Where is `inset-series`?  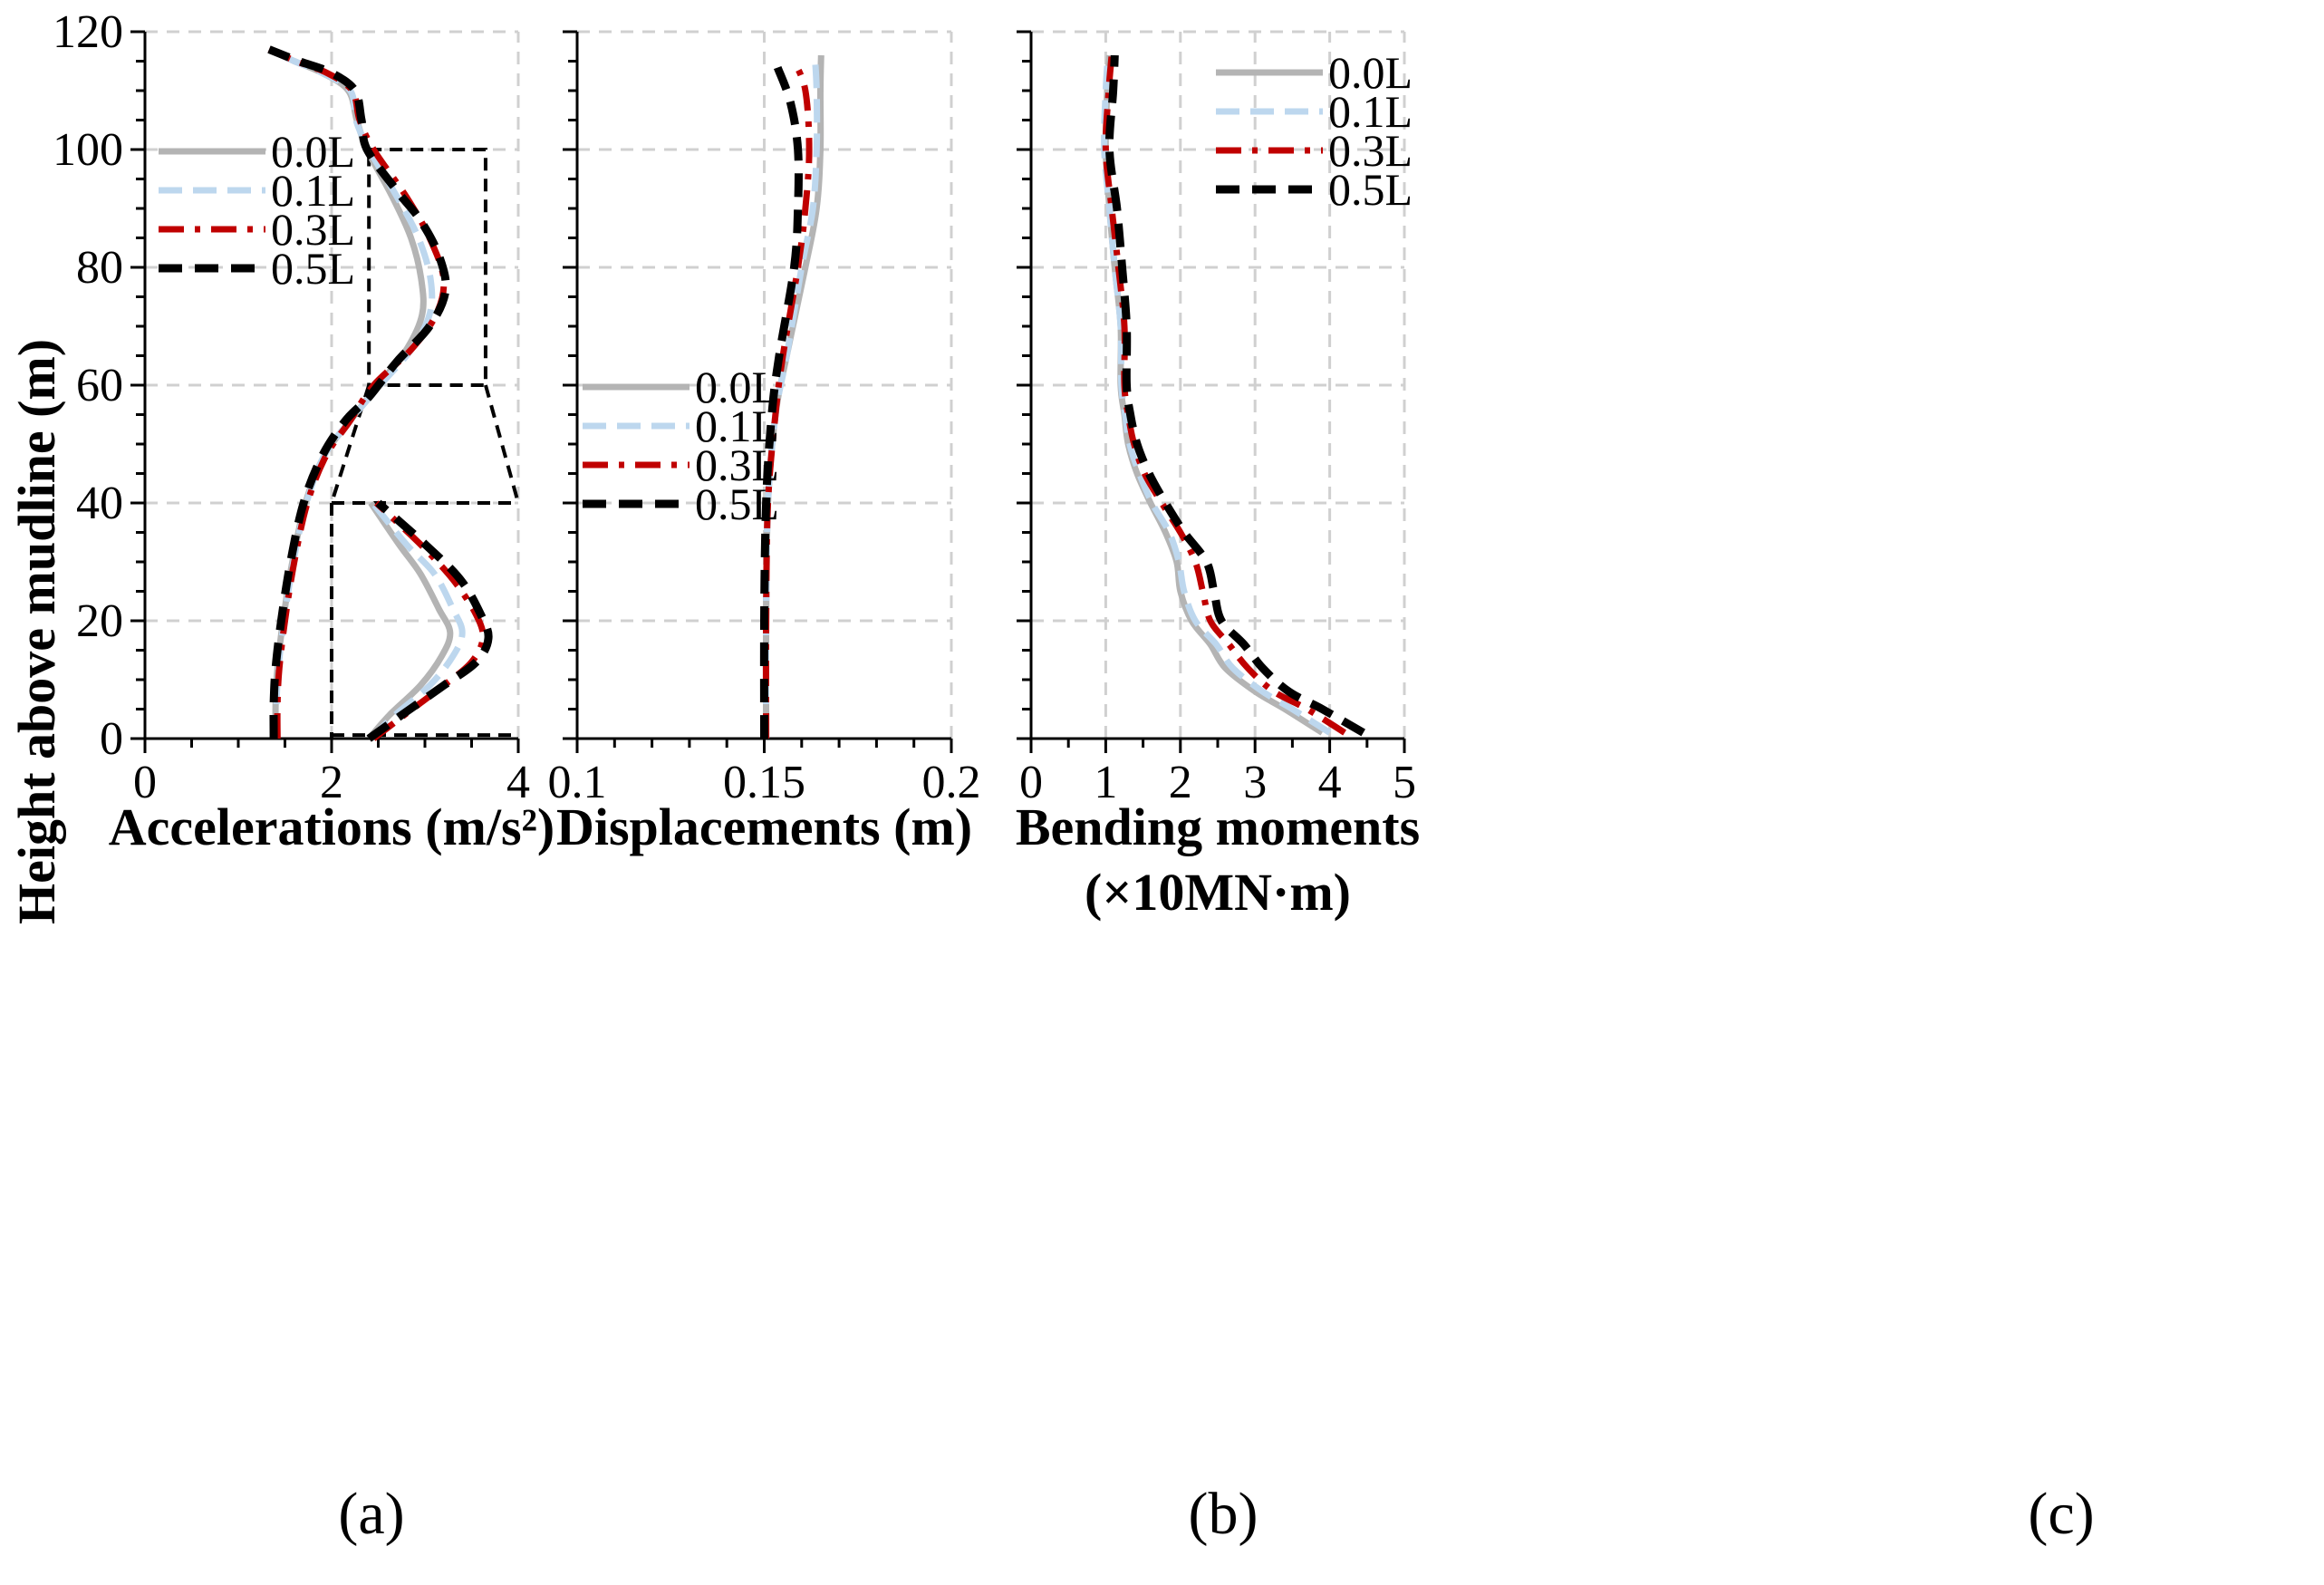
inset-series is located at coordinates (429, 620).